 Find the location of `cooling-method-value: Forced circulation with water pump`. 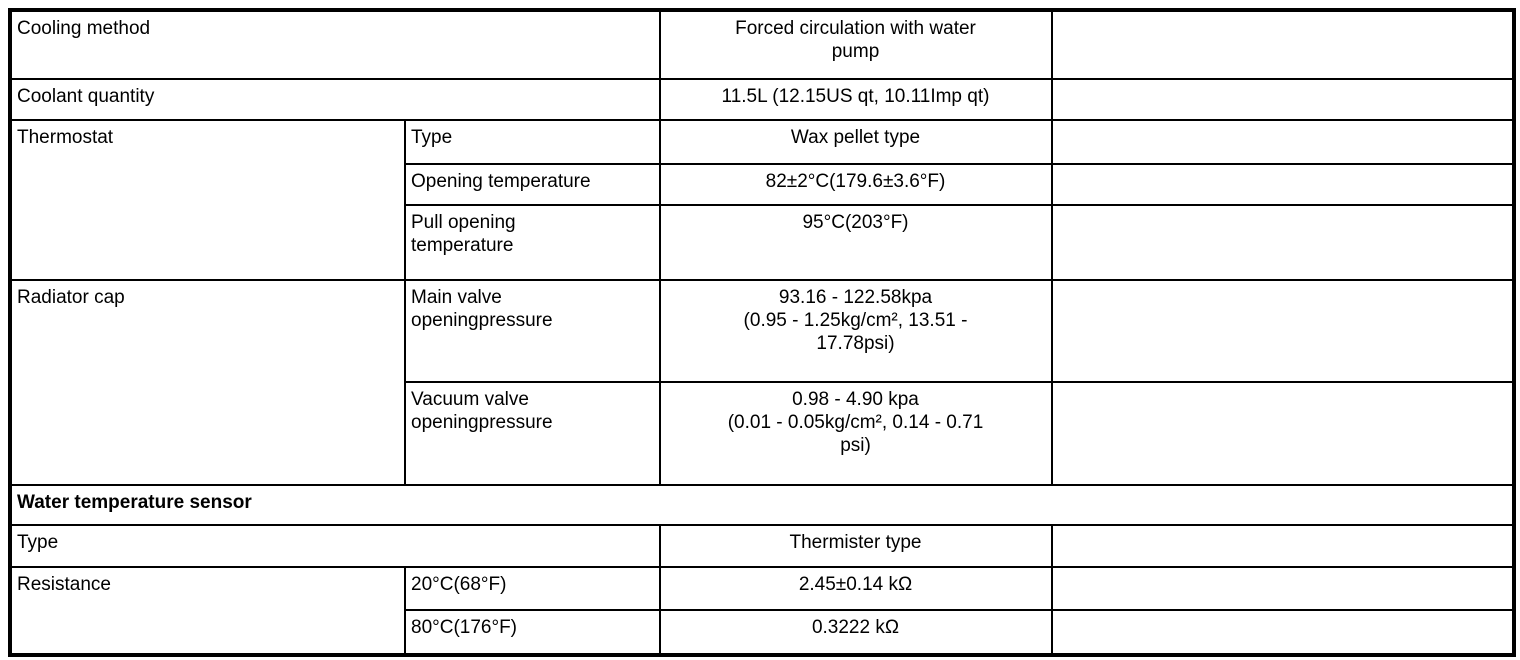

cooling-method-value: Forced circulation with water pump is located at coordinates (856, 44).